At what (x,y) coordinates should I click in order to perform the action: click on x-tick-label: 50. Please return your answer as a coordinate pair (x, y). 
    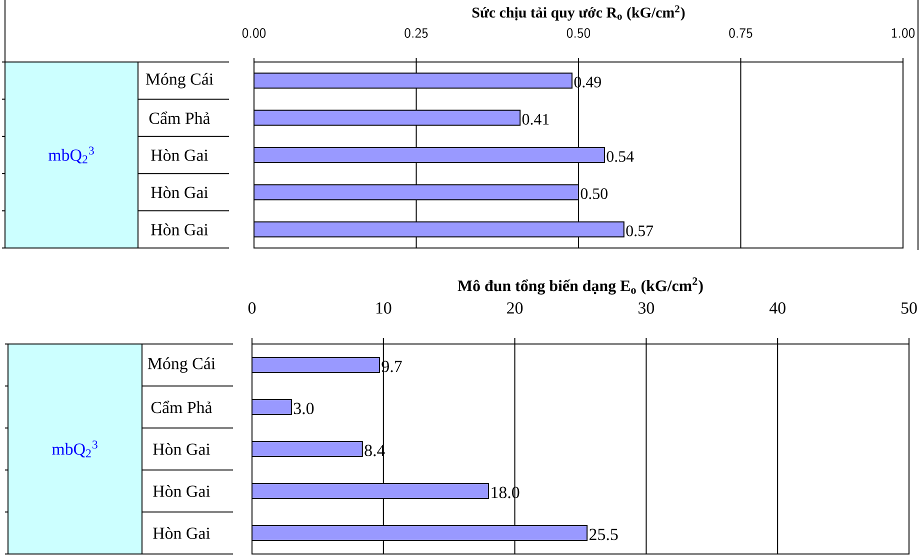
    Looking at the image, I should click on (909, 308).